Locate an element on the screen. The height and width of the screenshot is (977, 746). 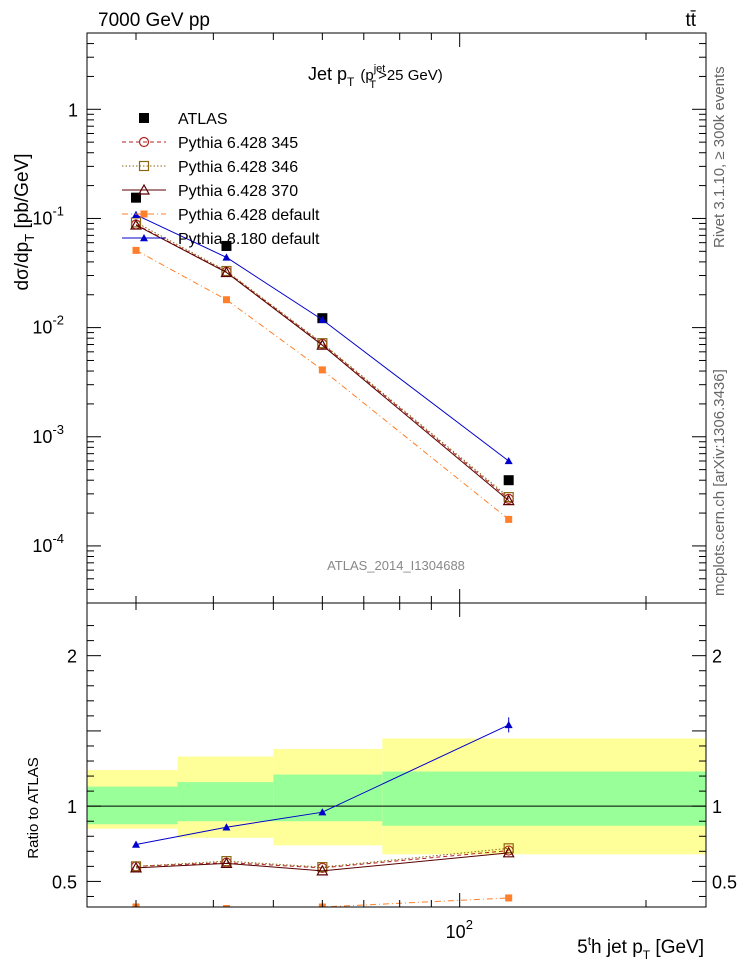
main-line-py345 is located at coordinates (322, 362).